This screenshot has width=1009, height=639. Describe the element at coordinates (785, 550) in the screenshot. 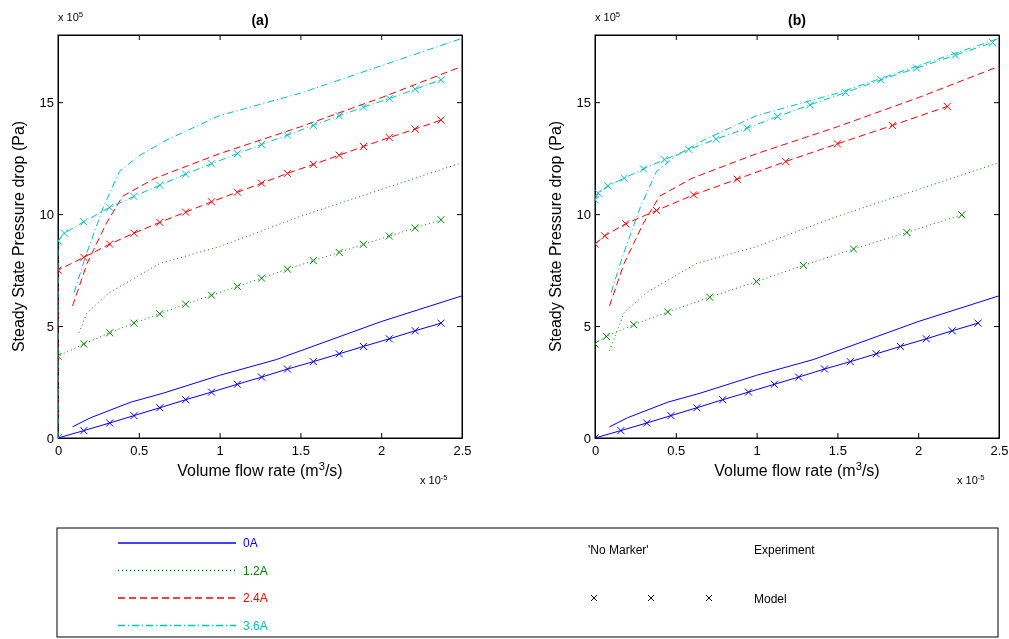

I see `text: Experiment` at that location.